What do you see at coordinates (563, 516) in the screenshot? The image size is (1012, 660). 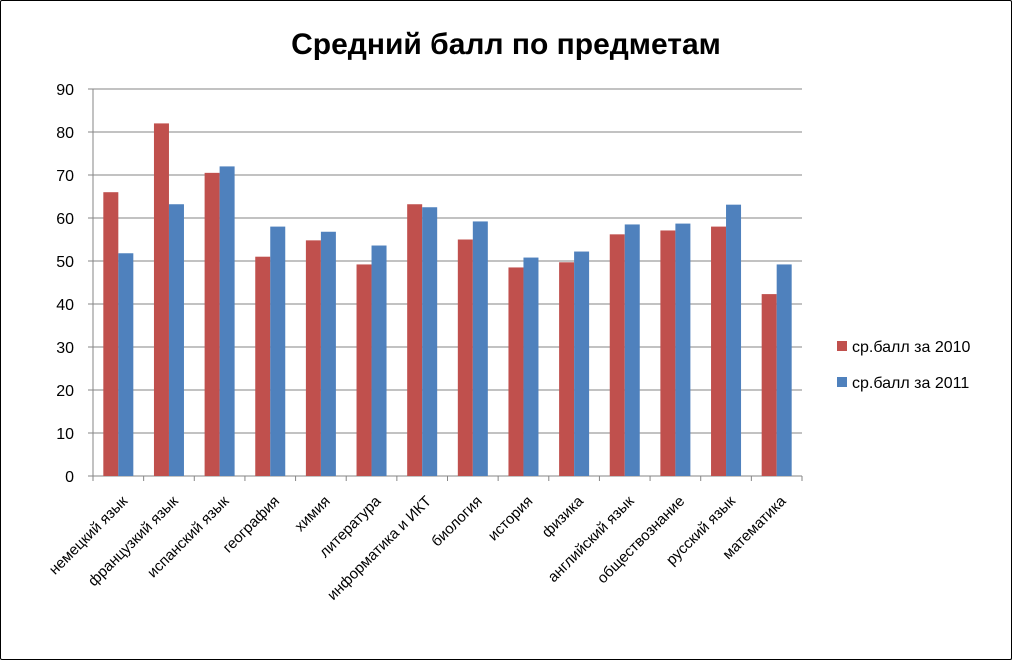 I see `x-category-label: физика` at bounding box center [563, 516].